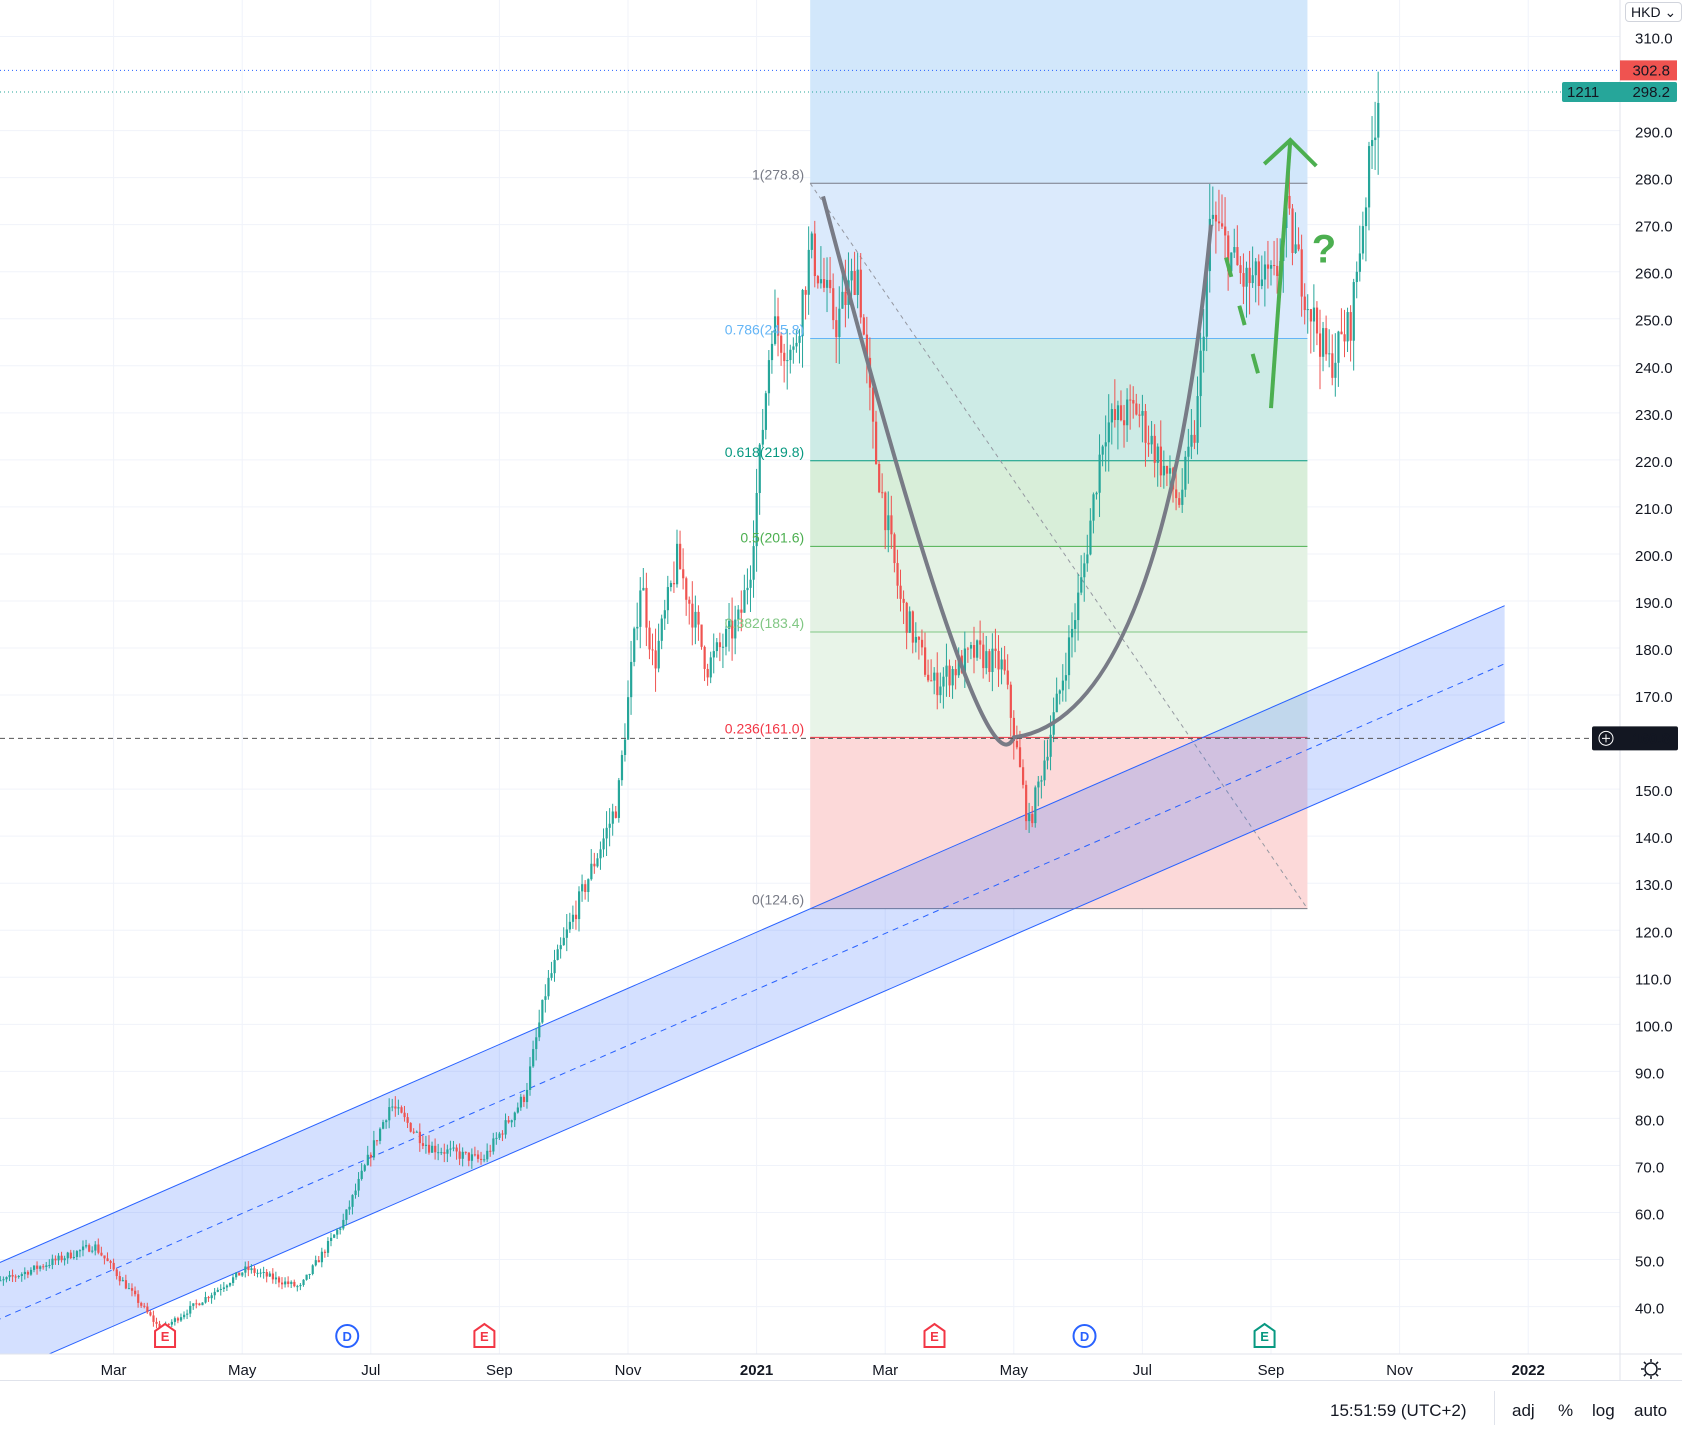  What do you see at coordinates (1654, 180) in the screenshot?
I see `price-tick: 280.0` at bounding box center [1654, 180].